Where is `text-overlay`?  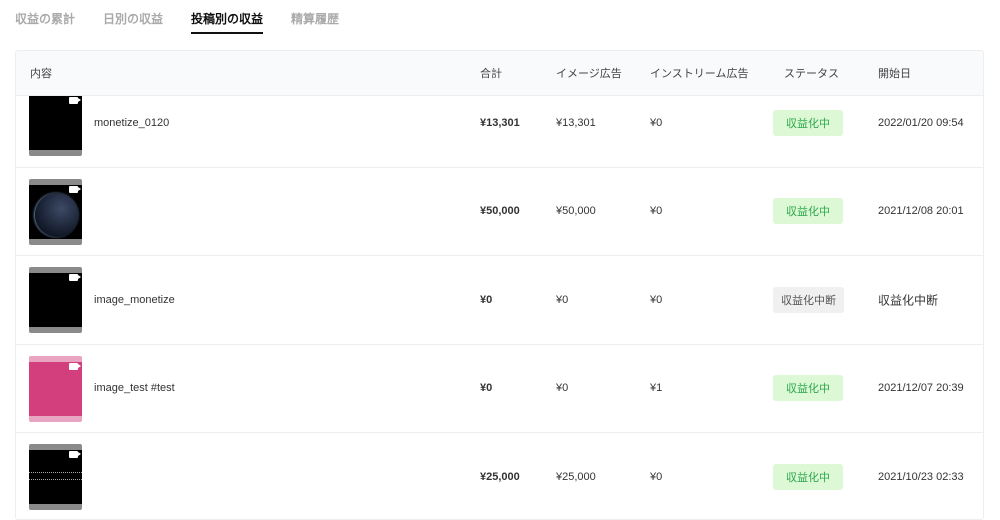
text-overlay is located at coordinates (55, 476).